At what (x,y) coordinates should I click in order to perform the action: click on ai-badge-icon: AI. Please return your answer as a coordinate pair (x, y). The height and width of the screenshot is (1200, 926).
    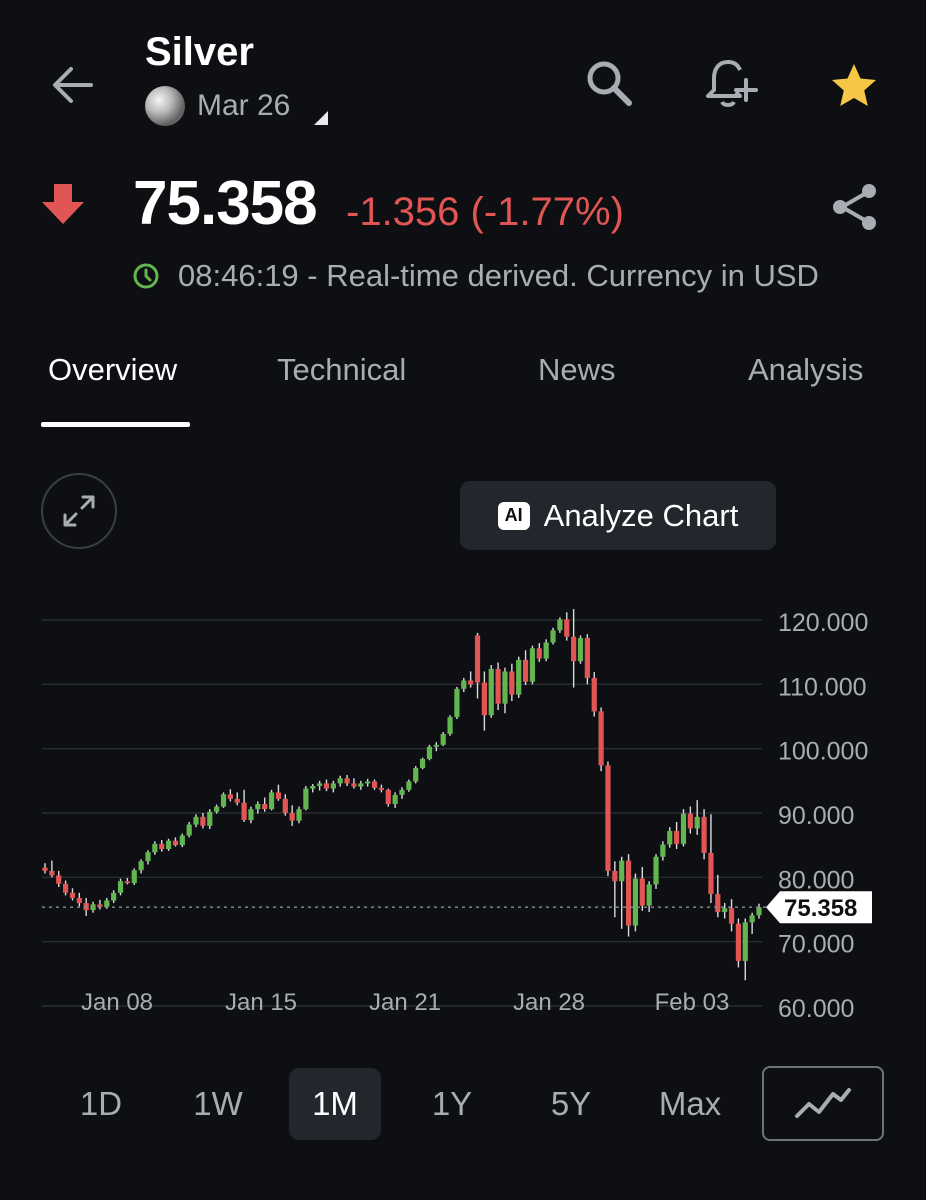
    Looking at the image, I should click on (513, 515).